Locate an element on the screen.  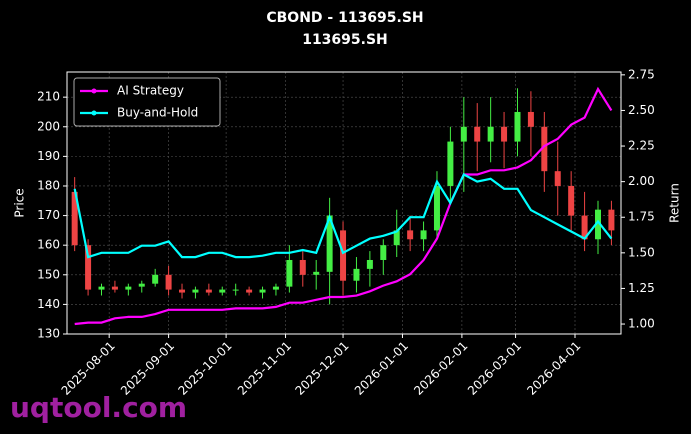
y-tick-label: 190 is located at coordinates (48, 156).